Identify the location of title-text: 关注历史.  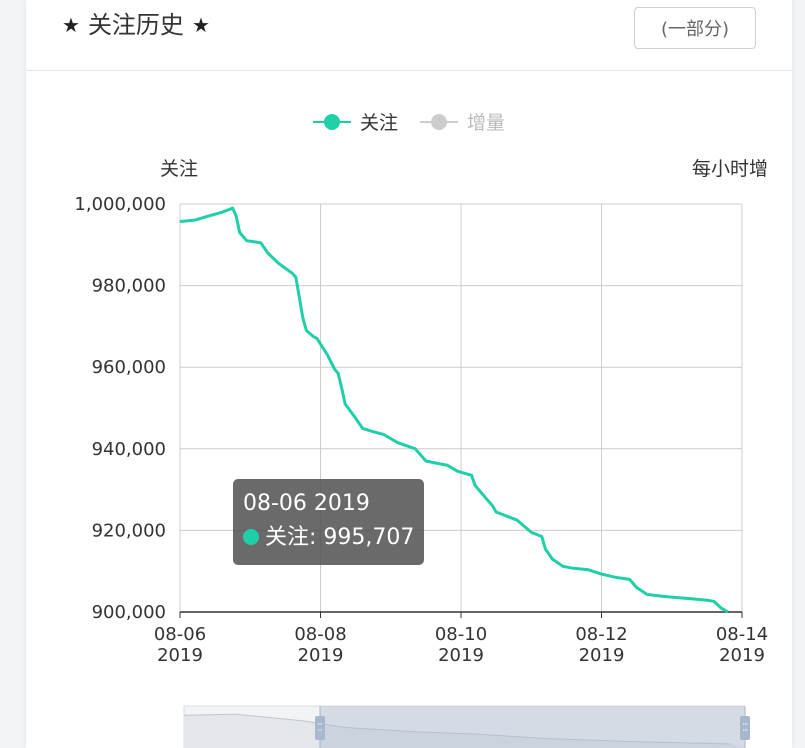
(135, 25).